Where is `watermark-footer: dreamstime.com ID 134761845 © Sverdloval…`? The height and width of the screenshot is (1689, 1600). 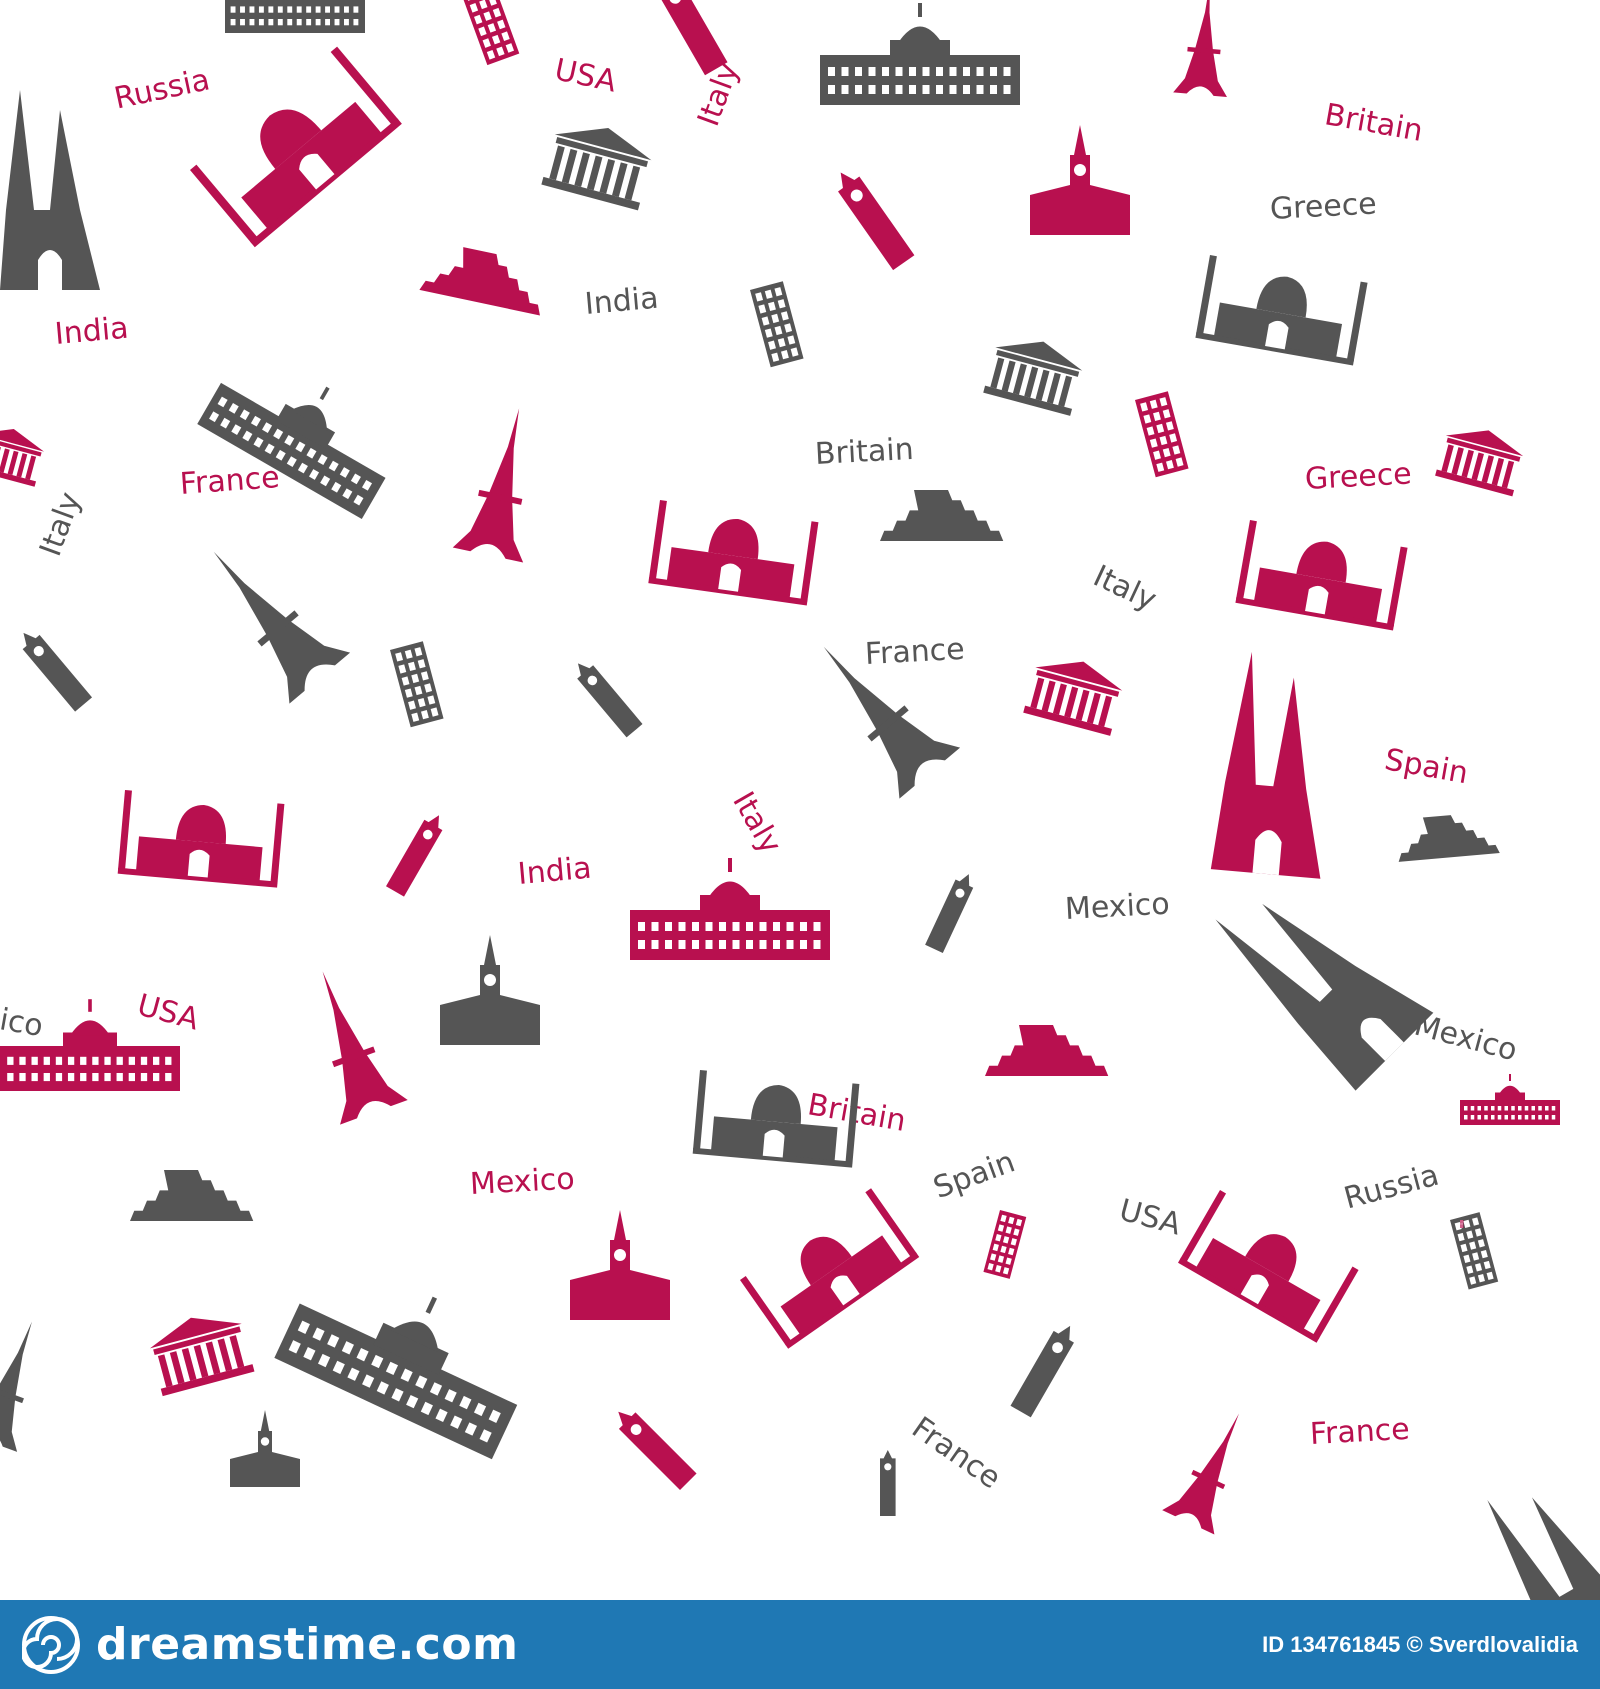 watermark-footer: dreamstime.com ID 134761845 © Sverdloval… is located at coordinates (800, 1644).